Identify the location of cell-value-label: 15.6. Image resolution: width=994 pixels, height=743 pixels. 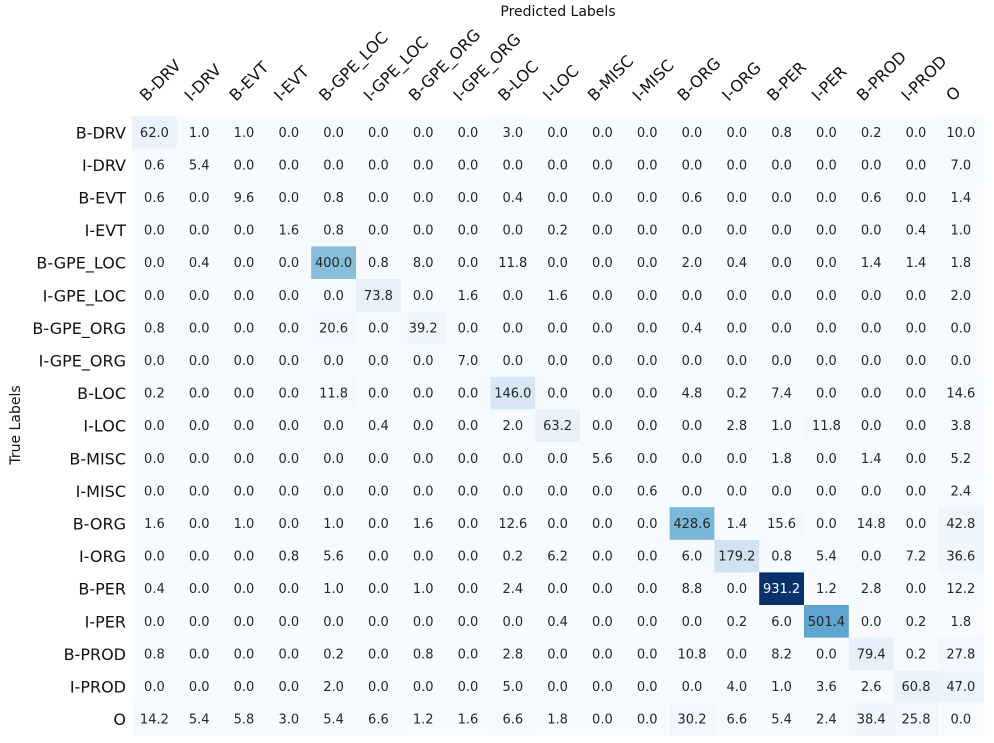
(781, 524).